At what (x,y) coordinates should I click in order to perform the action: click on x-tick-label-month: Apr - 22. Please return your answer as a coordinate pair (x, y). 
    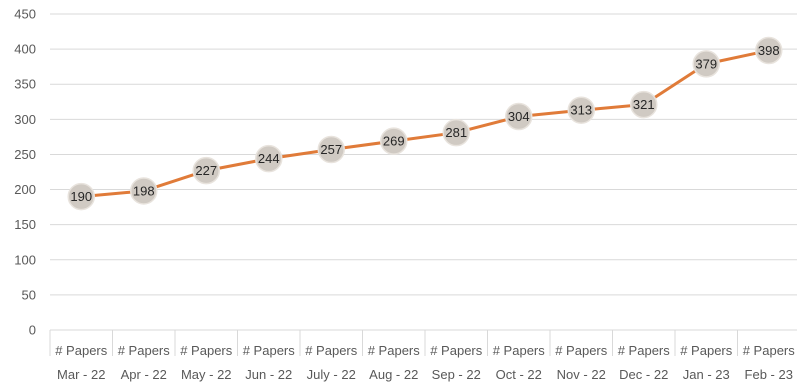
    Looking at the image, I should click on (144, 374).